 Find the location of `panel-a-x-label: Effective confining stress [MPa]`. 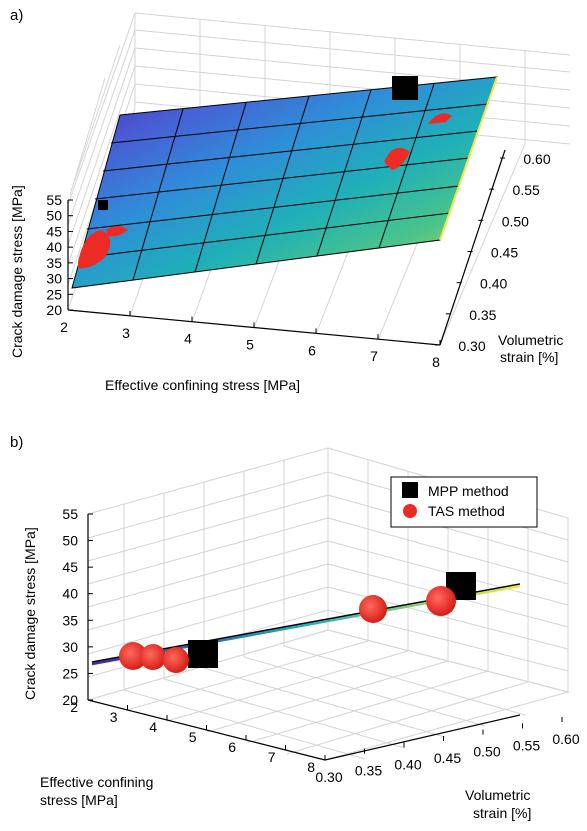

panel-a-x-label: Effective confining stress [MPa] is located at coordinates (202, 385).